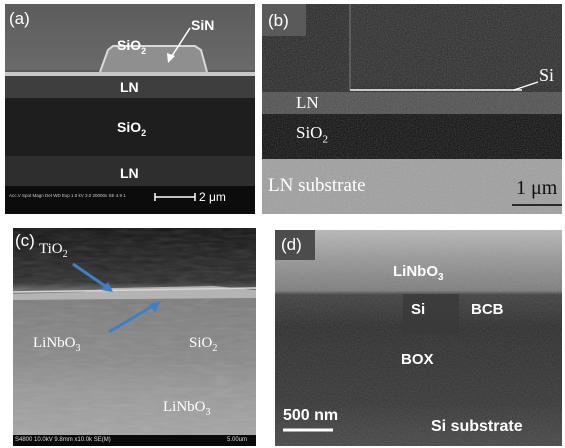  Describe the element at coordinates (132, 318) in the screenshot. I see `linbo3-pointer-arrow` at that location.